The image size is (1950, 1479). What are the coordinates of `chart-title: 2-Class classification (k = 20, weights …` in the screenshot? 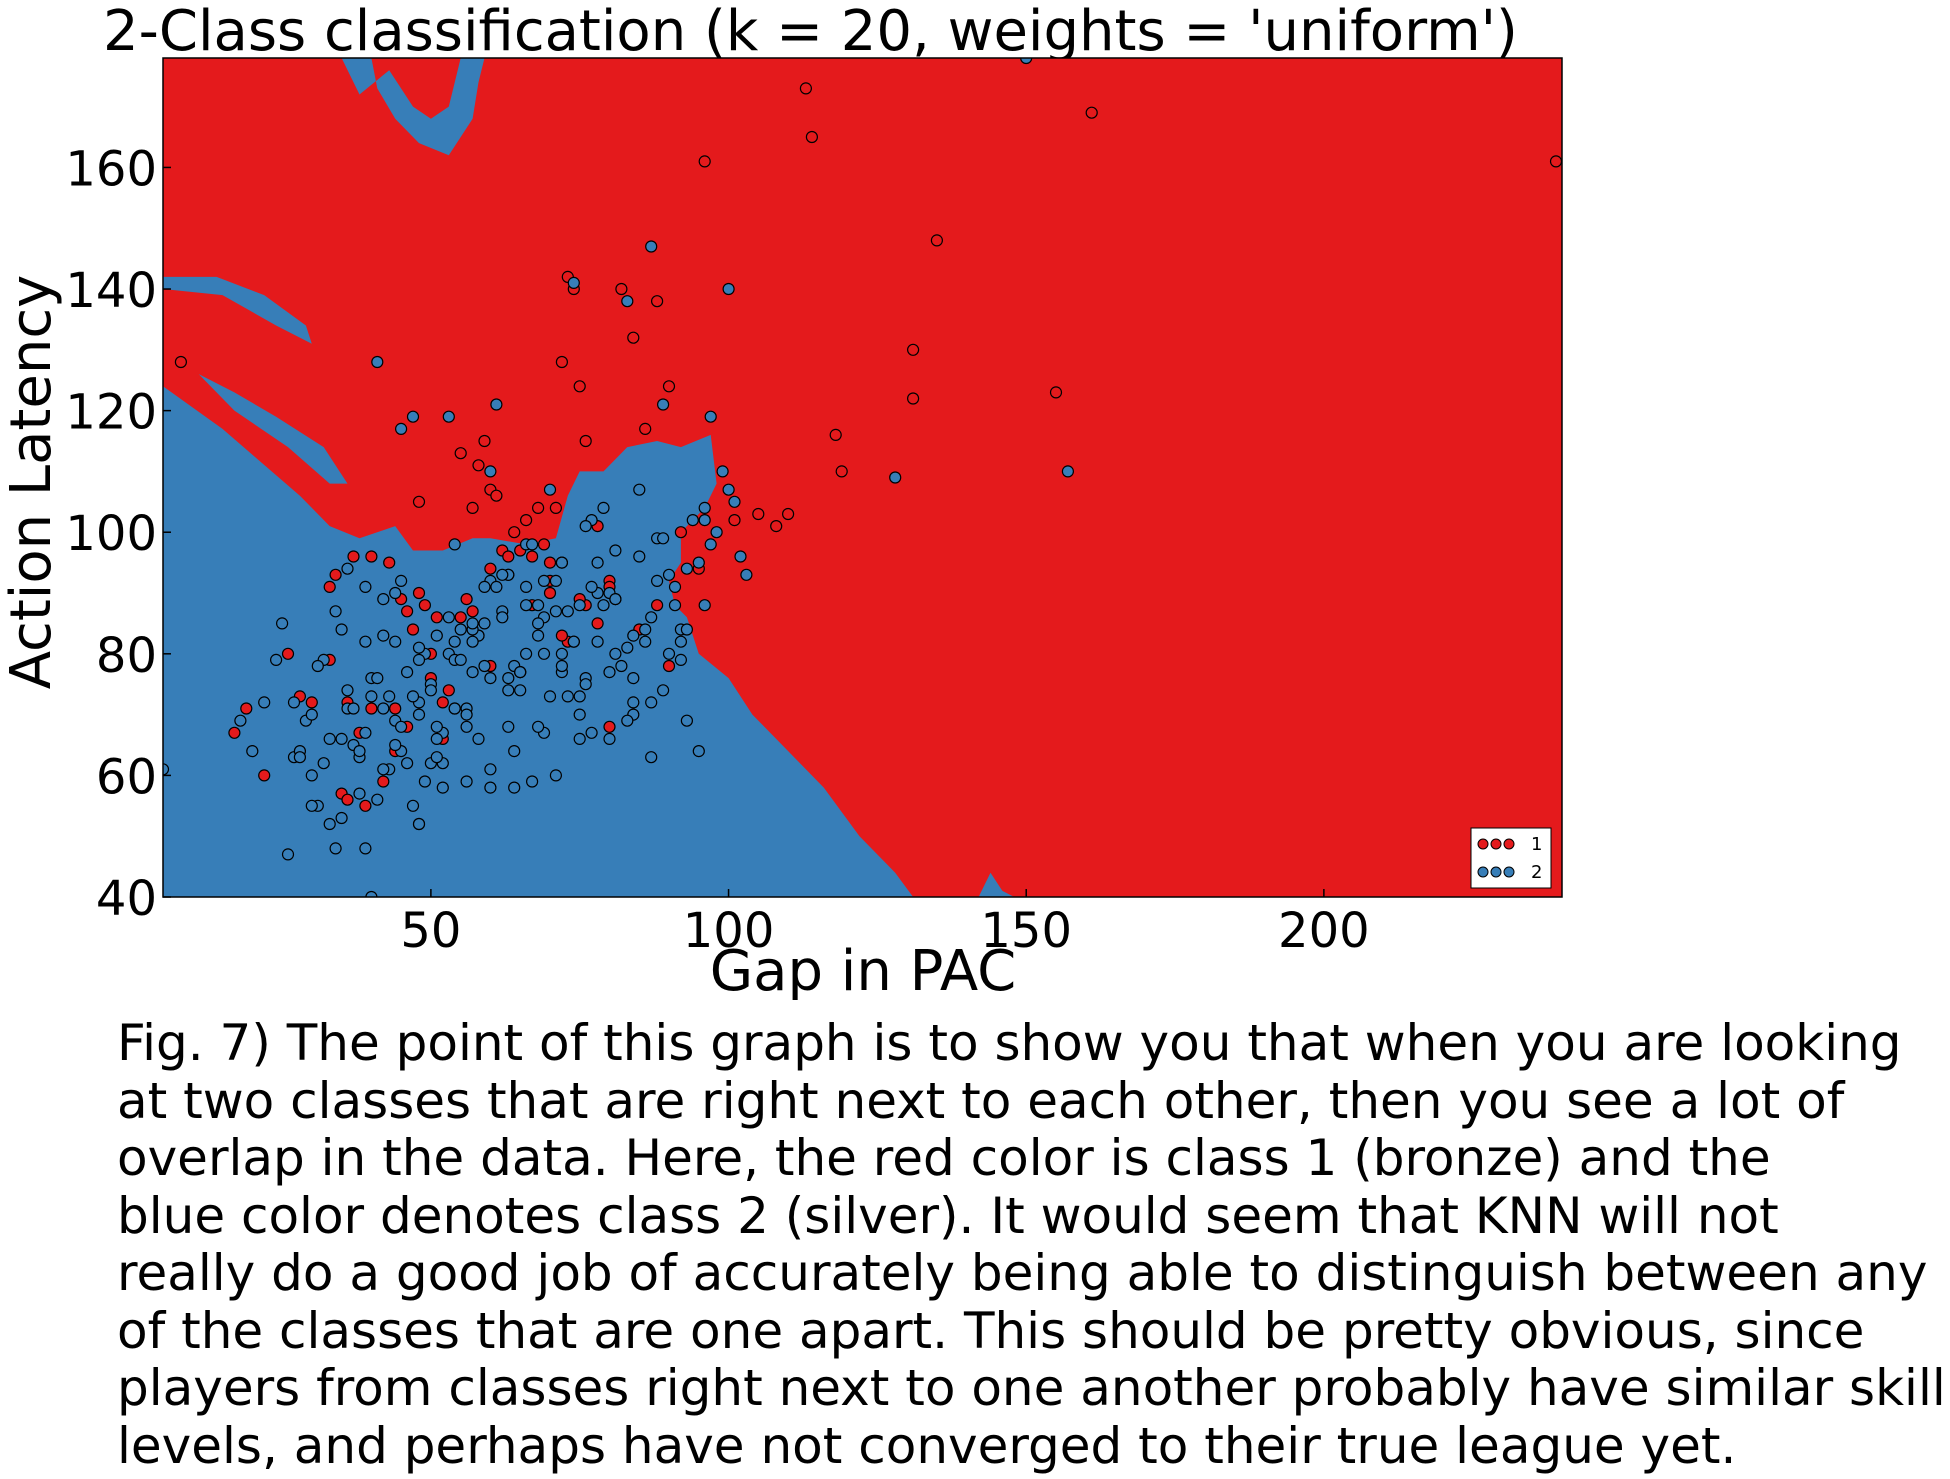 It's located at (810, 32).